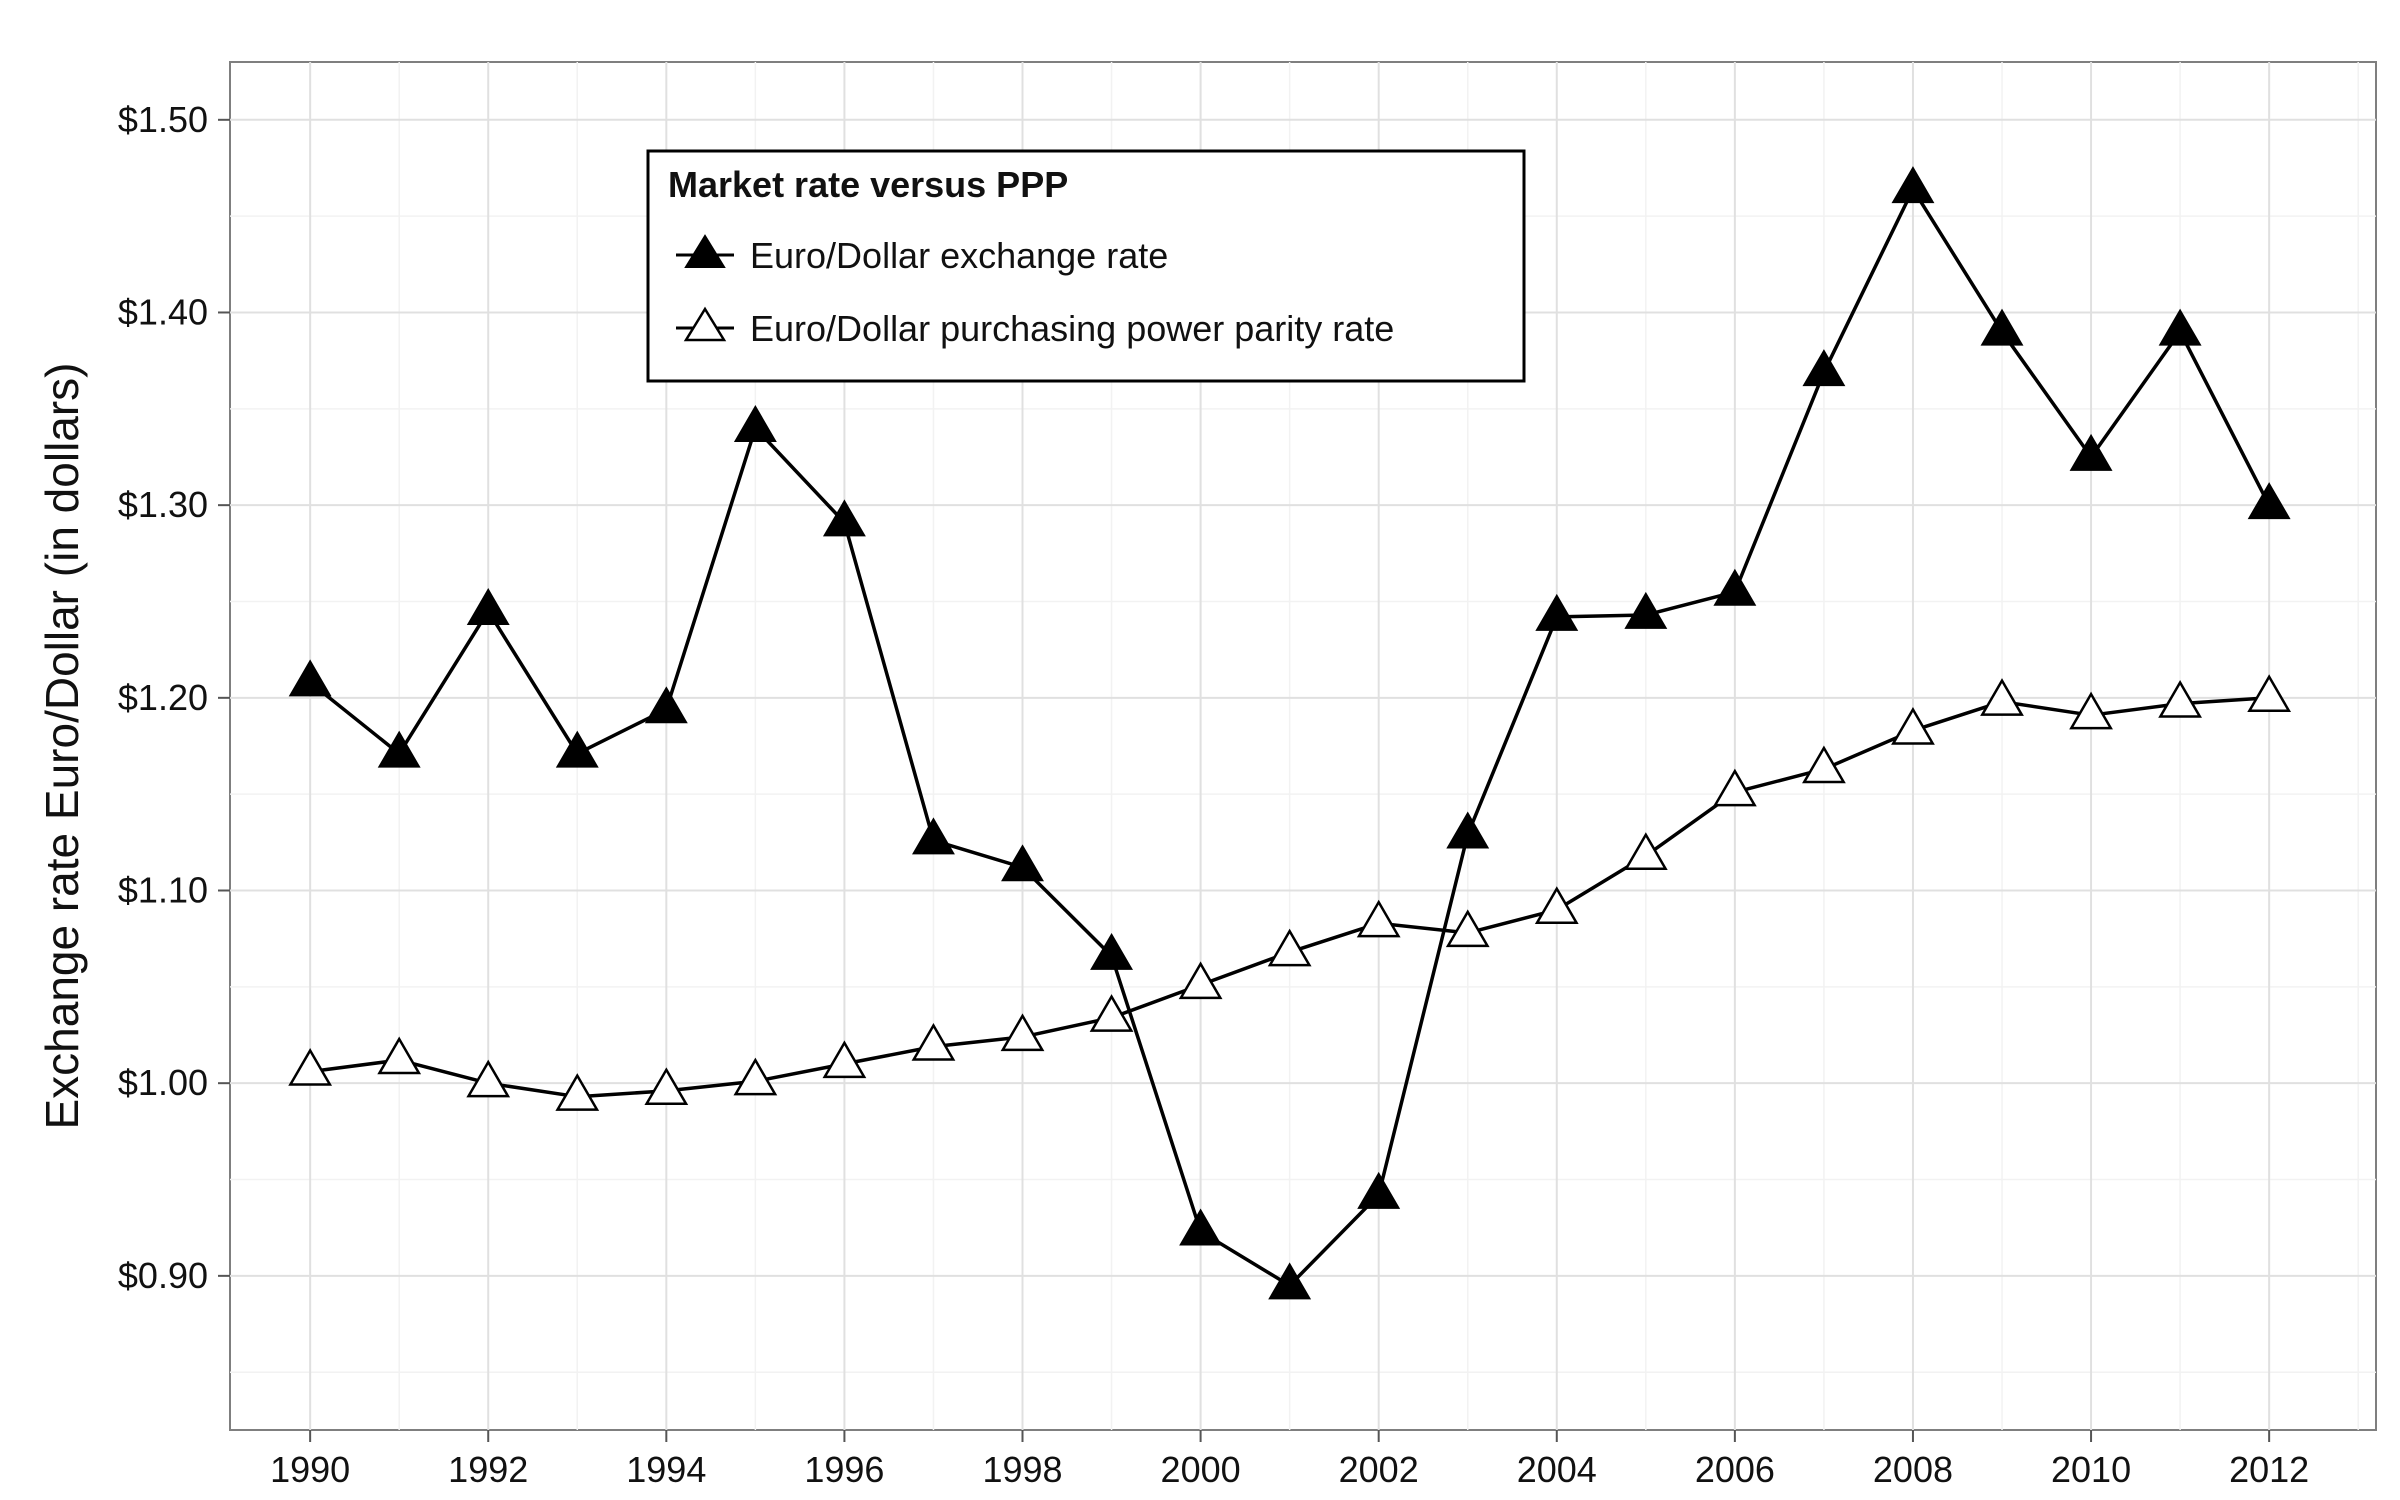 This screenshot has width=2400, height=1500. What do you see at coordinates (1557, 1469) in the screenshot?
I see `x-tick-label: 2004` at bounding box center [1557, 1469].